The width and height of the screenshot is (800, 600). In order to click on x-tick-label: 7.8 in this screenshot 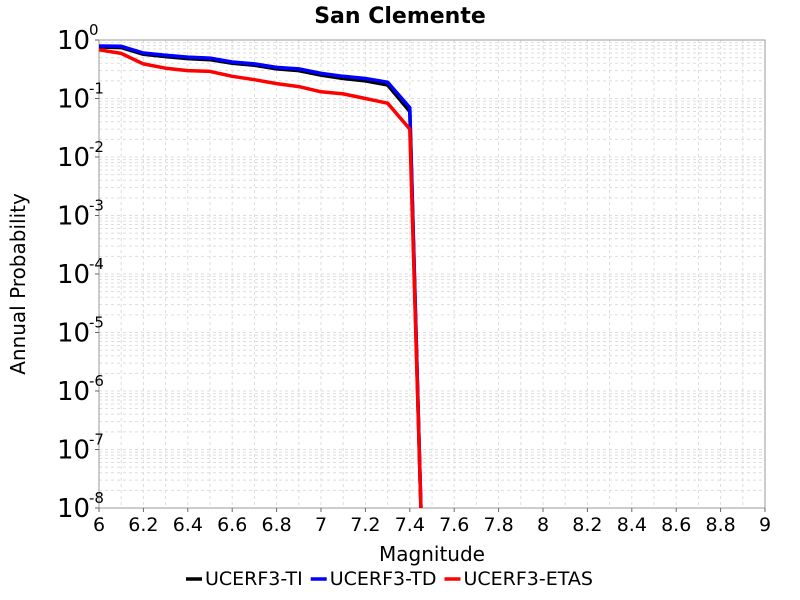, I will do `click(498, 525)`.